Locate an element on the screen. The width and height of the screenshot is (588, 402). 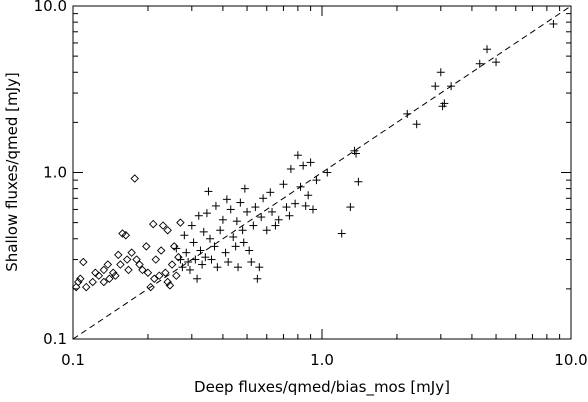
y-axis-title: Shallow fluxes/qmed [mJy] is located at coordinates (12, 172).